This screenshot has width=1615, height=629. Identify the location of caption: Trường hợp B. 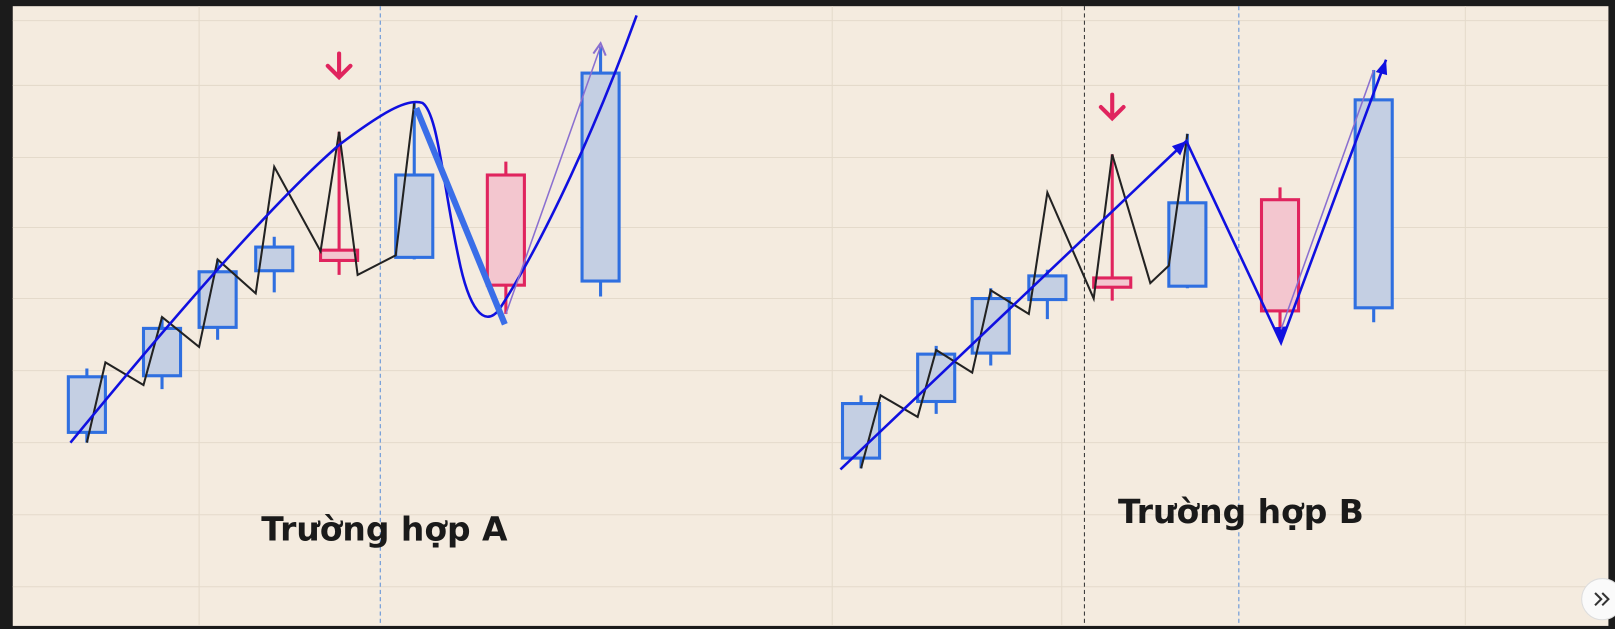
(1241, 511).